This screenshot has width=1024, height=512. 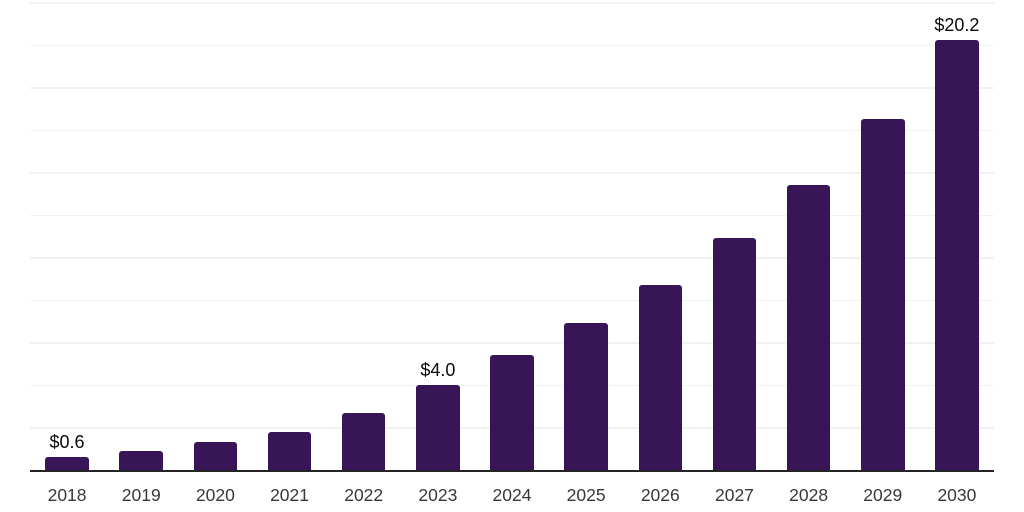 I want to click on bar-2027, so click(x=734, y=354).